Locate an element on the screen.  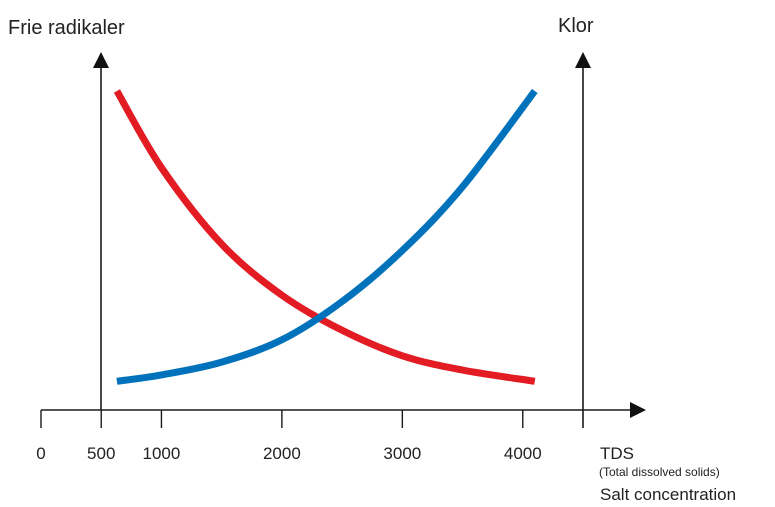
x-tick-label: 3000 is located at coordinates (402, 453).